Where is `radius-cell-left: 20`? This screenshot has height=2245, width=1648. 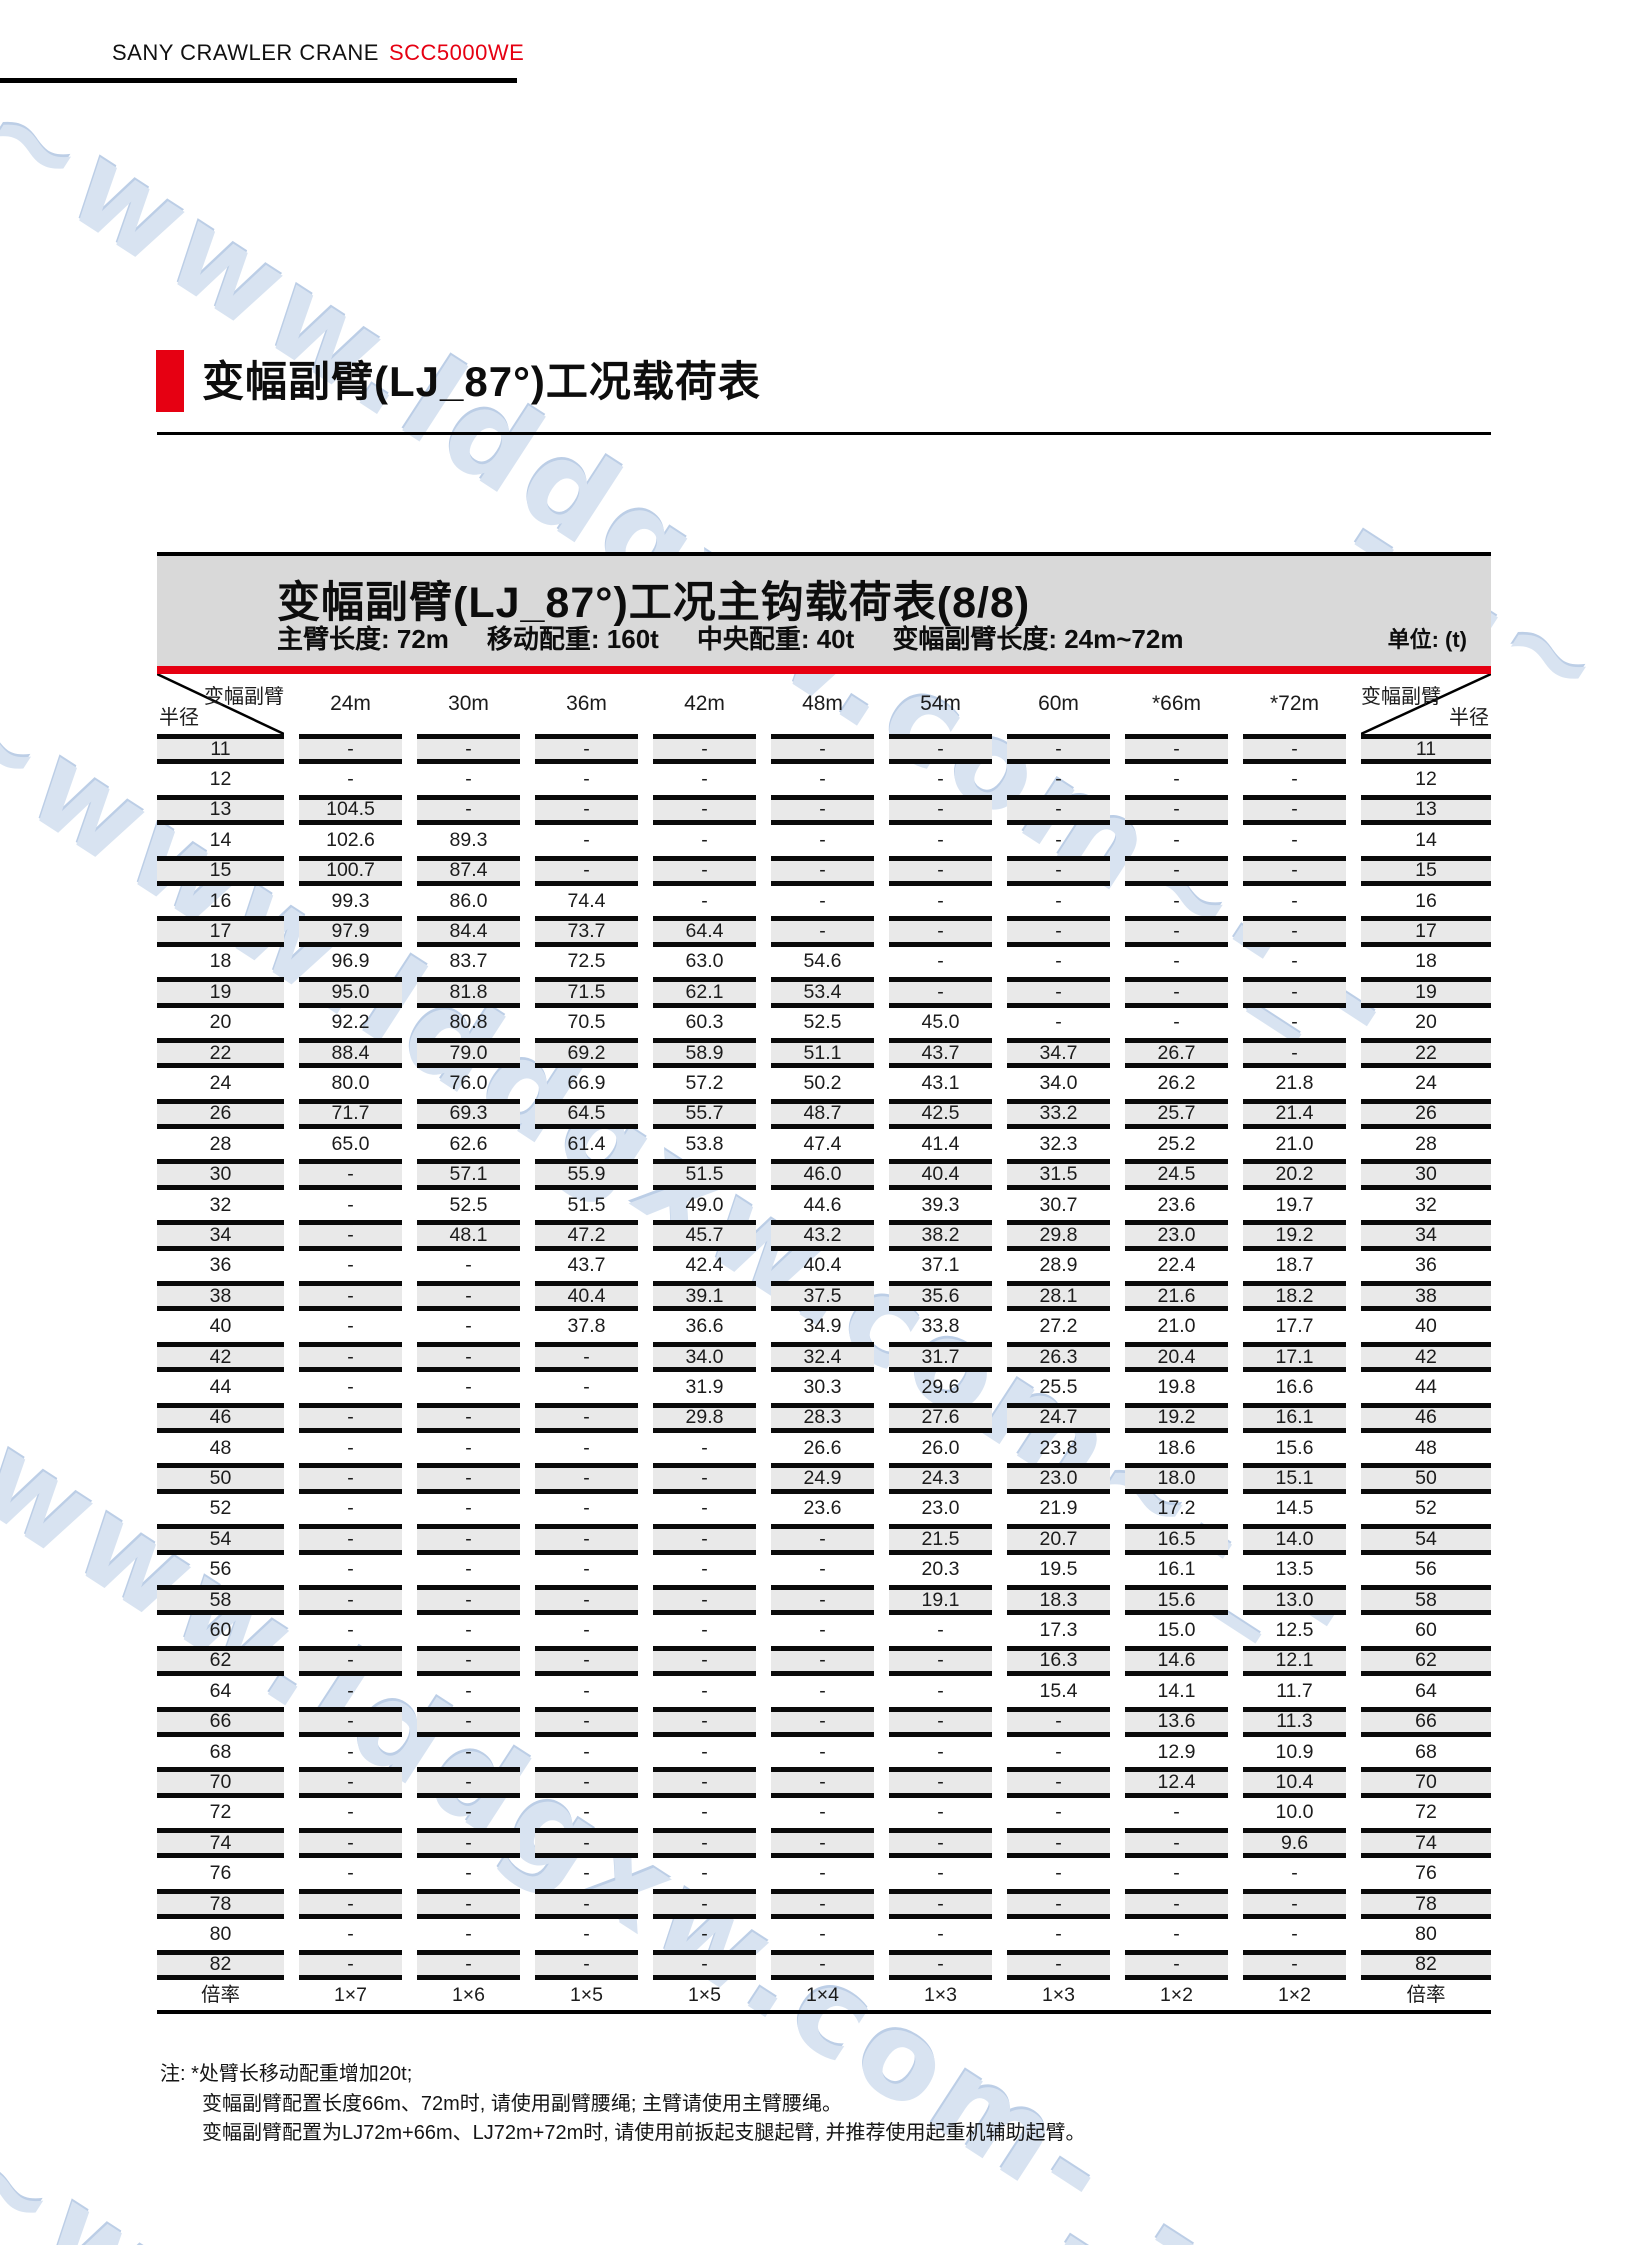 radius-cell-left: 20 is located at coordinates (220, 1022).